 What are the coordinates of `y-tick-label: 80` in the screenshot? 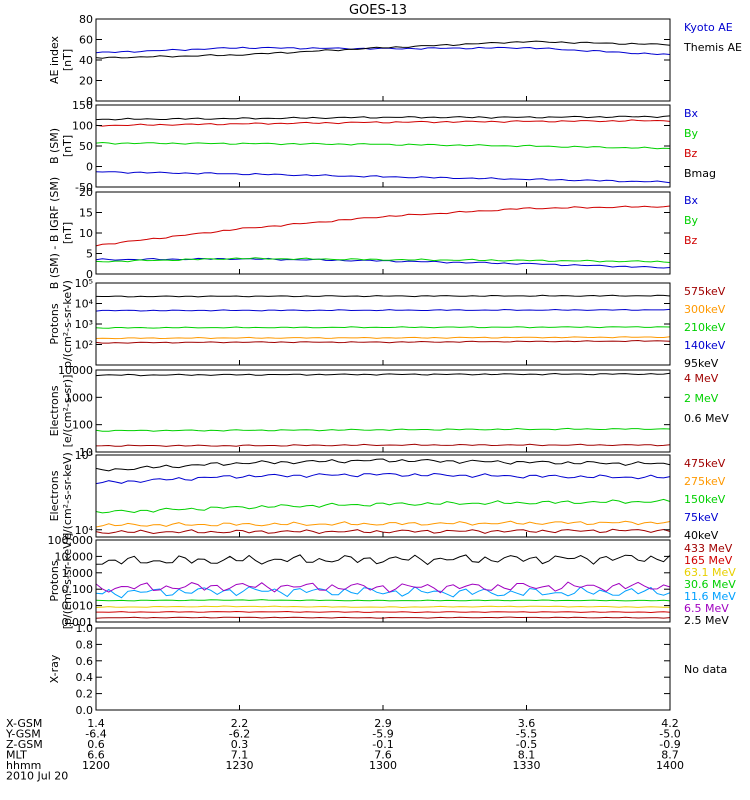 It's located at (86, 19).